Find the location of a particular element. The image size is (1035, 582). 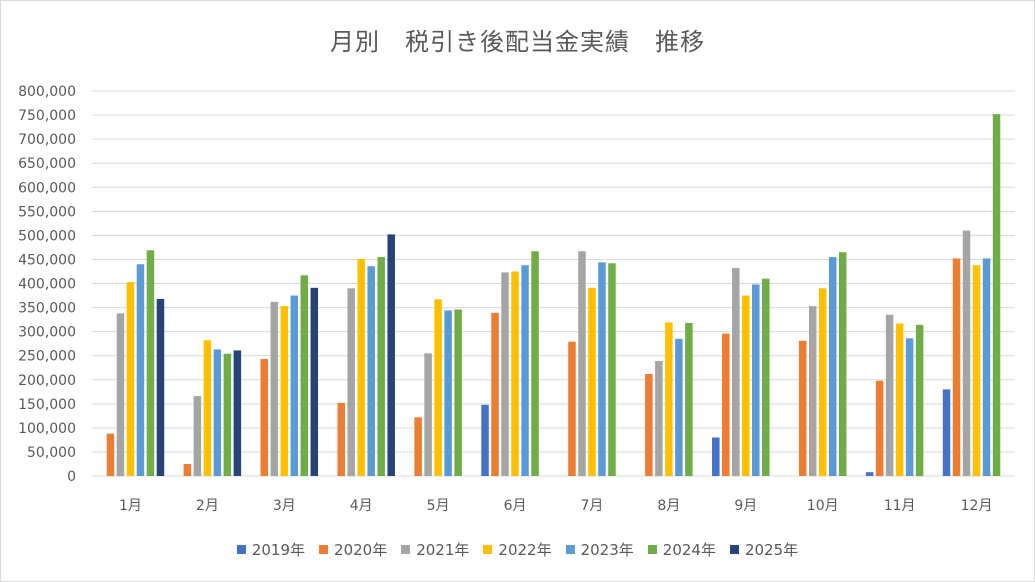

x-tick-label: 5月 is located at coordinates (438, 506).